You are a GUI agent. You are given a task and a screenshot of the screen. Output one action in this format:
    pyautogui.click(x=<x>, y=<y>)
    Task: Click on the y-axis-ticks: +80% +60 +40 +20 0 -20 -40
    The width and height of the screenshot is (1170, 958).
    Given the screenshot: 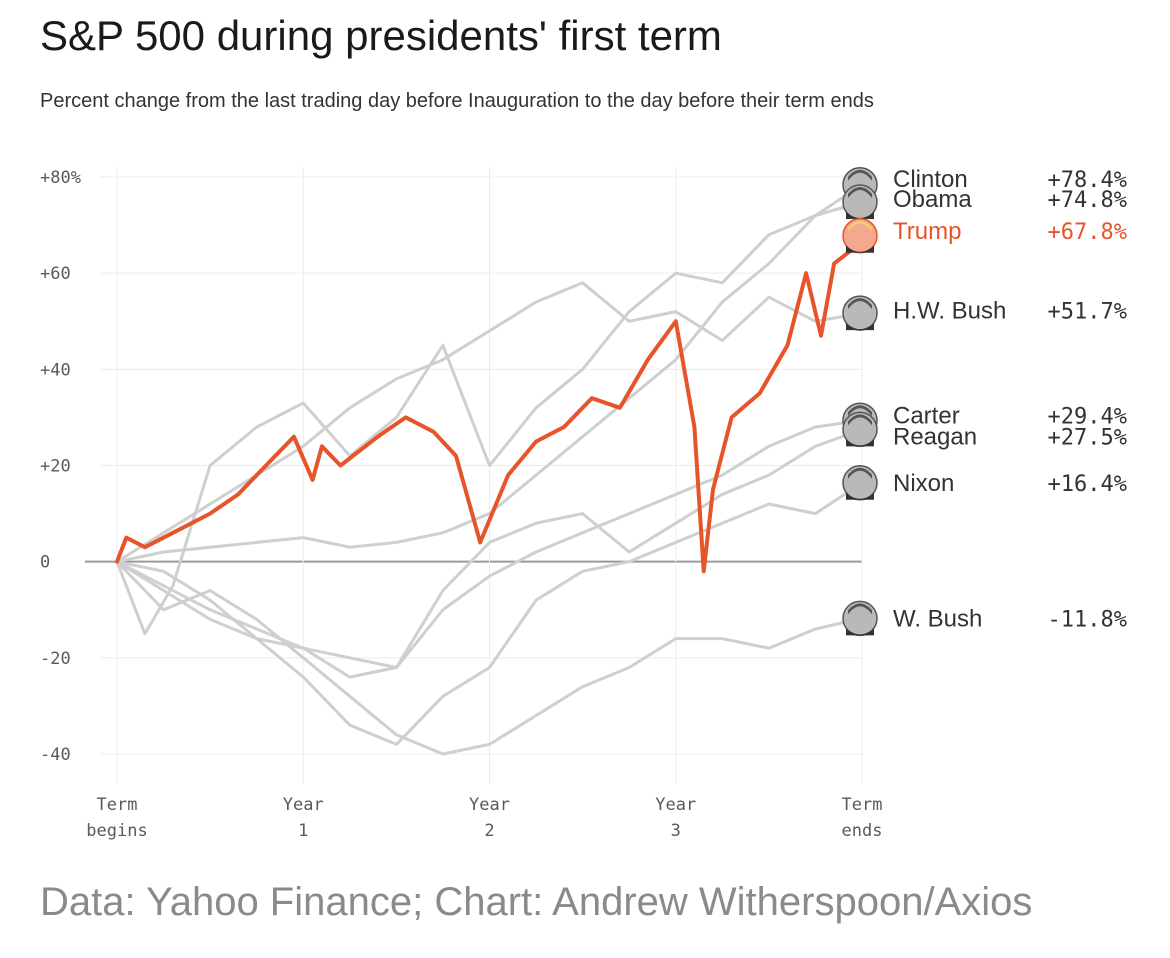 What is the action you would take?
    pyautogui.click(x=60, y=466)
    